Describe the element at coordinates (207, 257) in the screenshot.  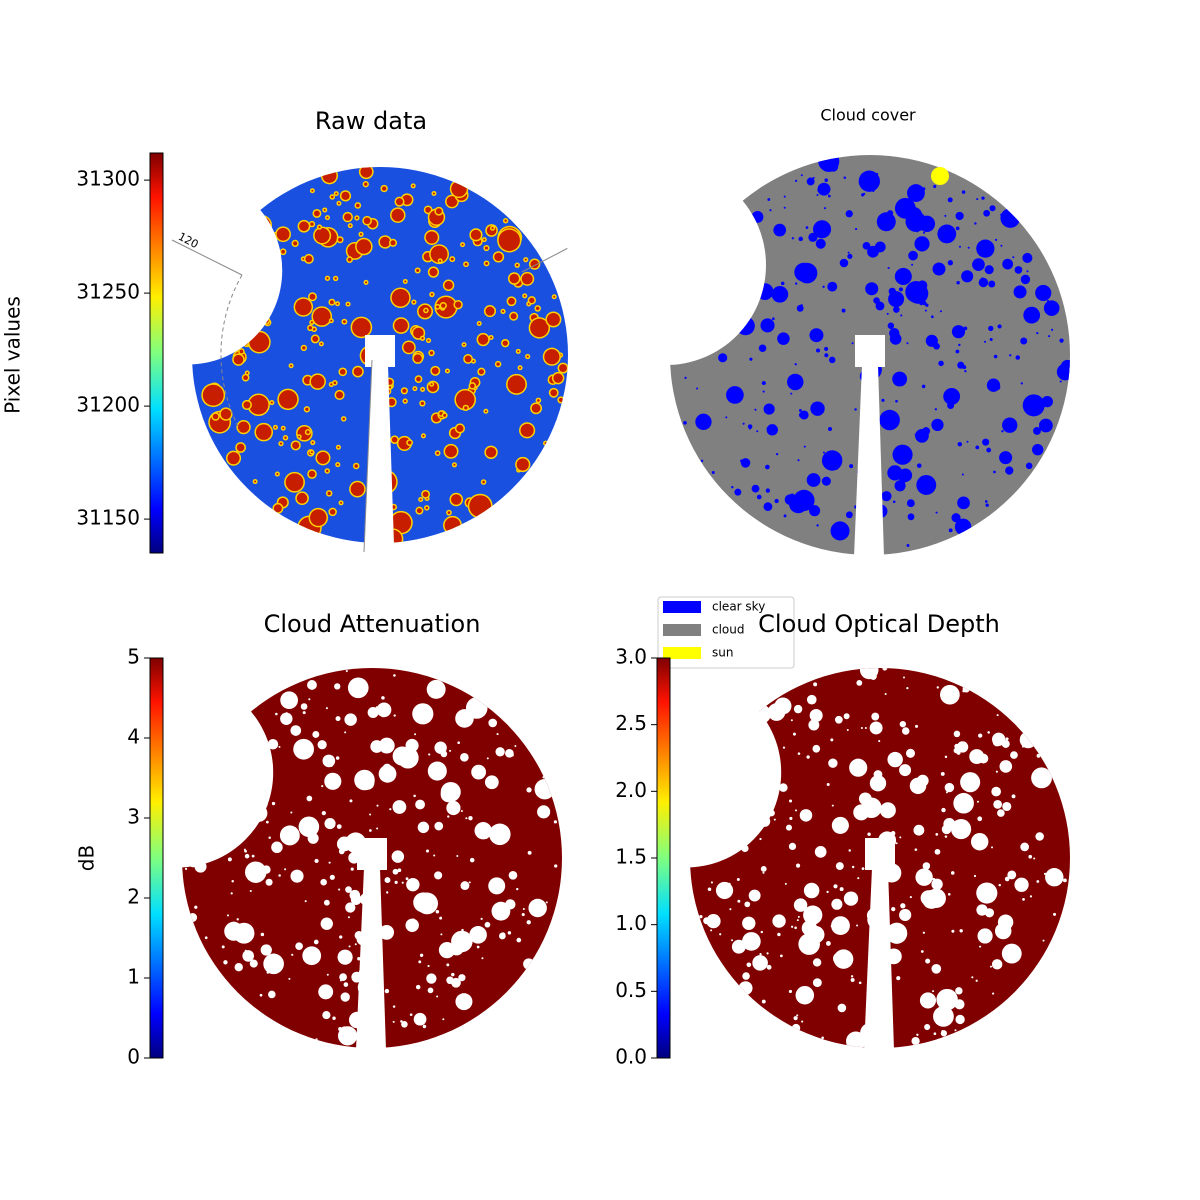
I see `azimuth-line` at that location.